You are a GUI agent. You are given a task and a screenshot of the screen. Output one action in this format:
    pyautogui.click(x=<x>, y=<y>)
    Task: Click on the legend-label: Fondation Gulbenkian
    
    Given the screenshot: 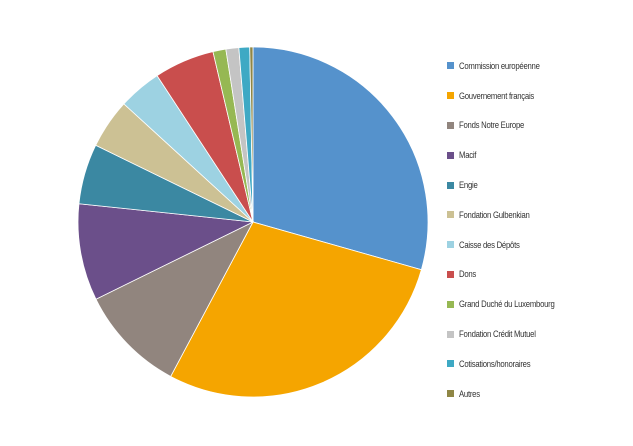 What is the action you would take?
    pyautogui.click(x=494, y=214)
    